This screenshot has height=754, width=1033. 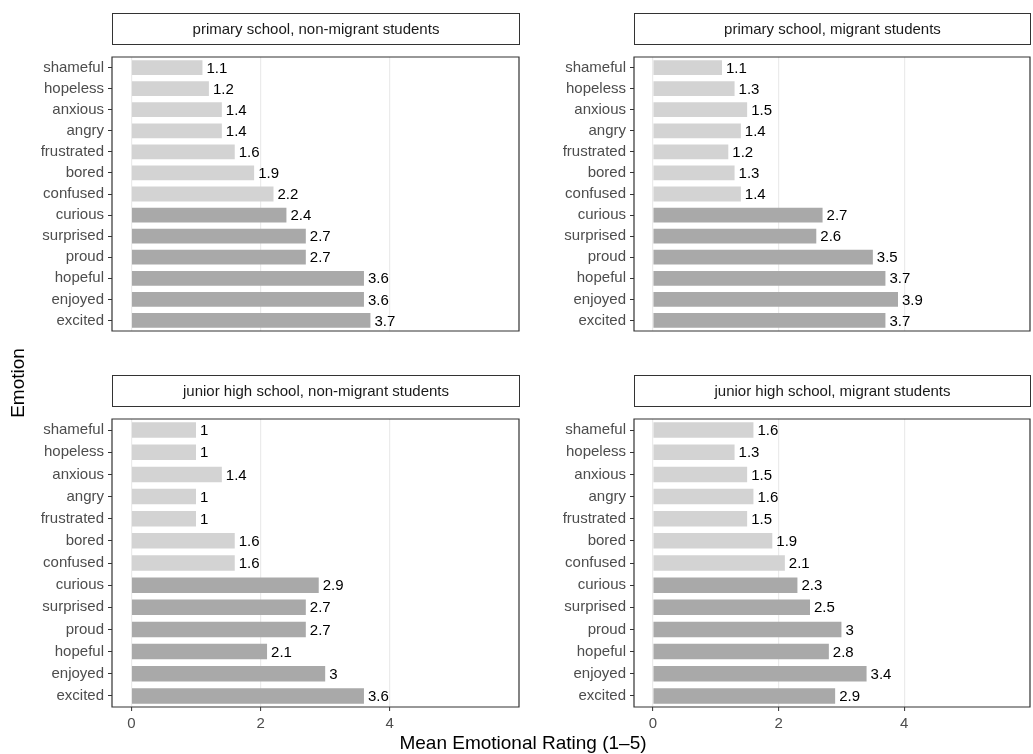 I want to click on data-label: 2.5, so click(x=824, y=607).